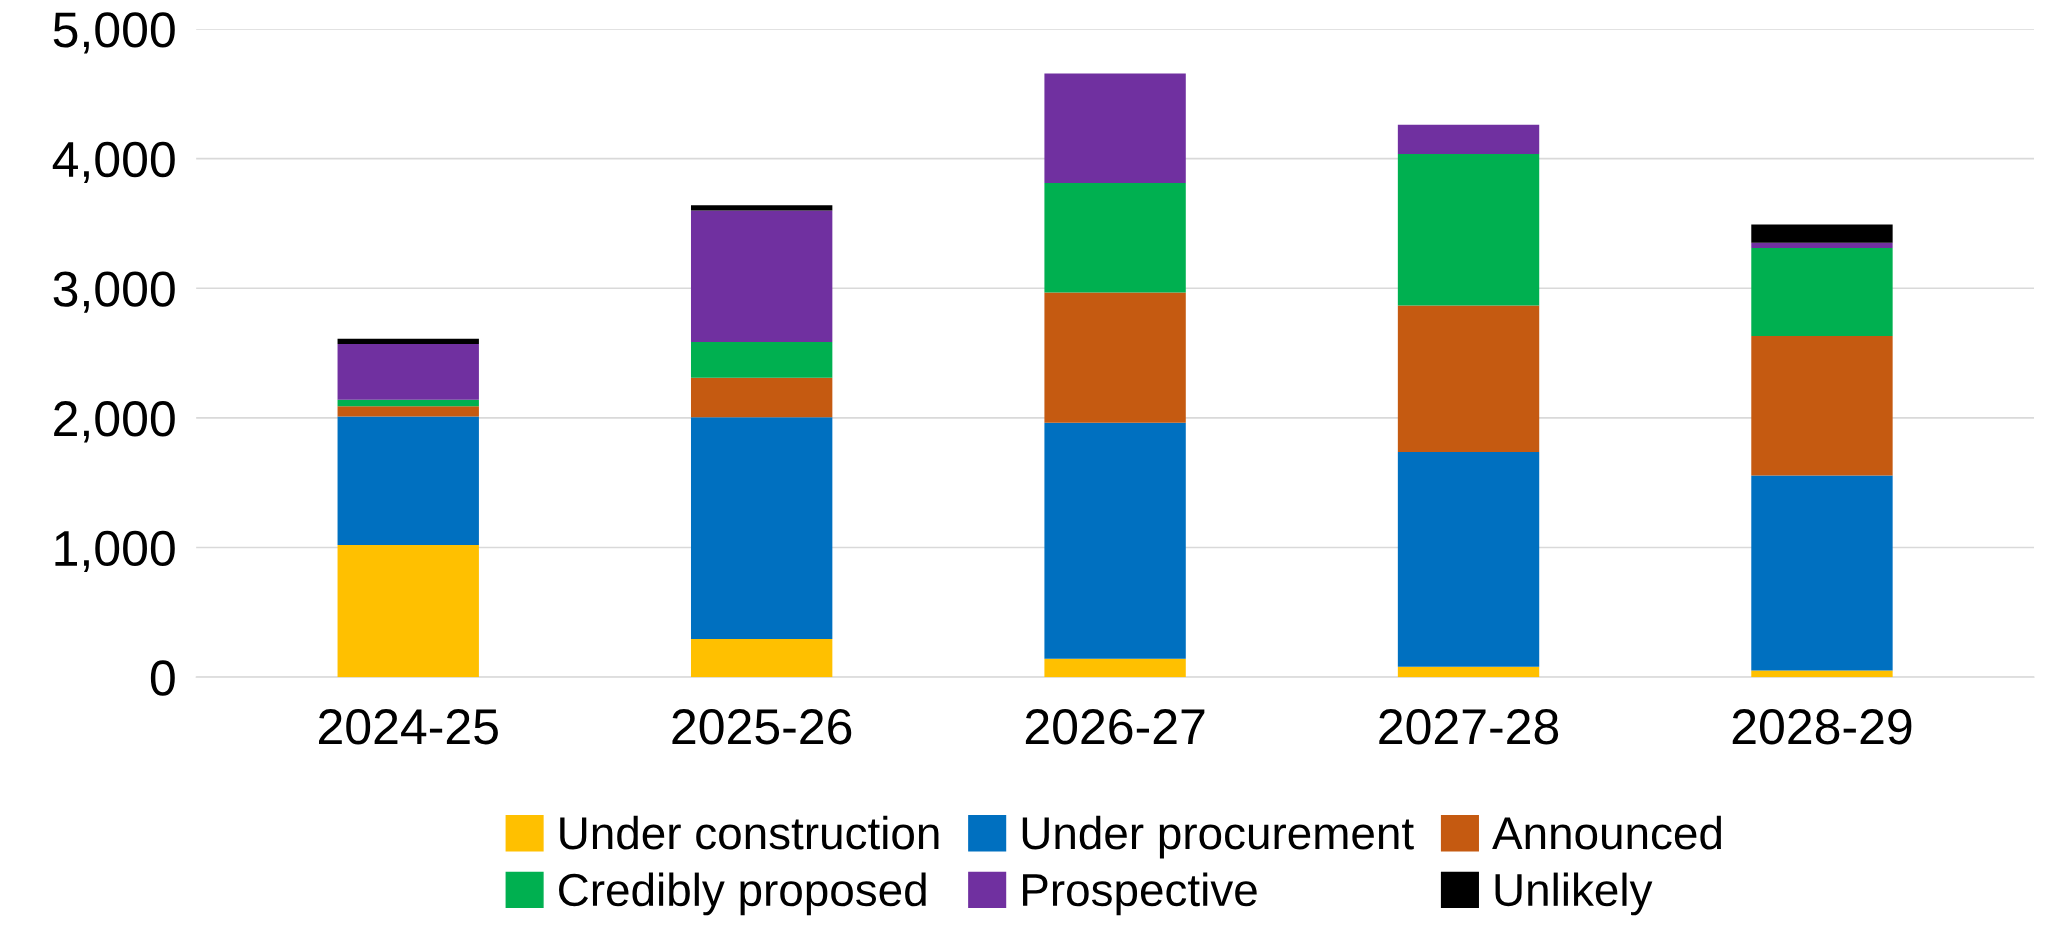  I want to click on y-tick-label: 4,000, so click(113, 162).